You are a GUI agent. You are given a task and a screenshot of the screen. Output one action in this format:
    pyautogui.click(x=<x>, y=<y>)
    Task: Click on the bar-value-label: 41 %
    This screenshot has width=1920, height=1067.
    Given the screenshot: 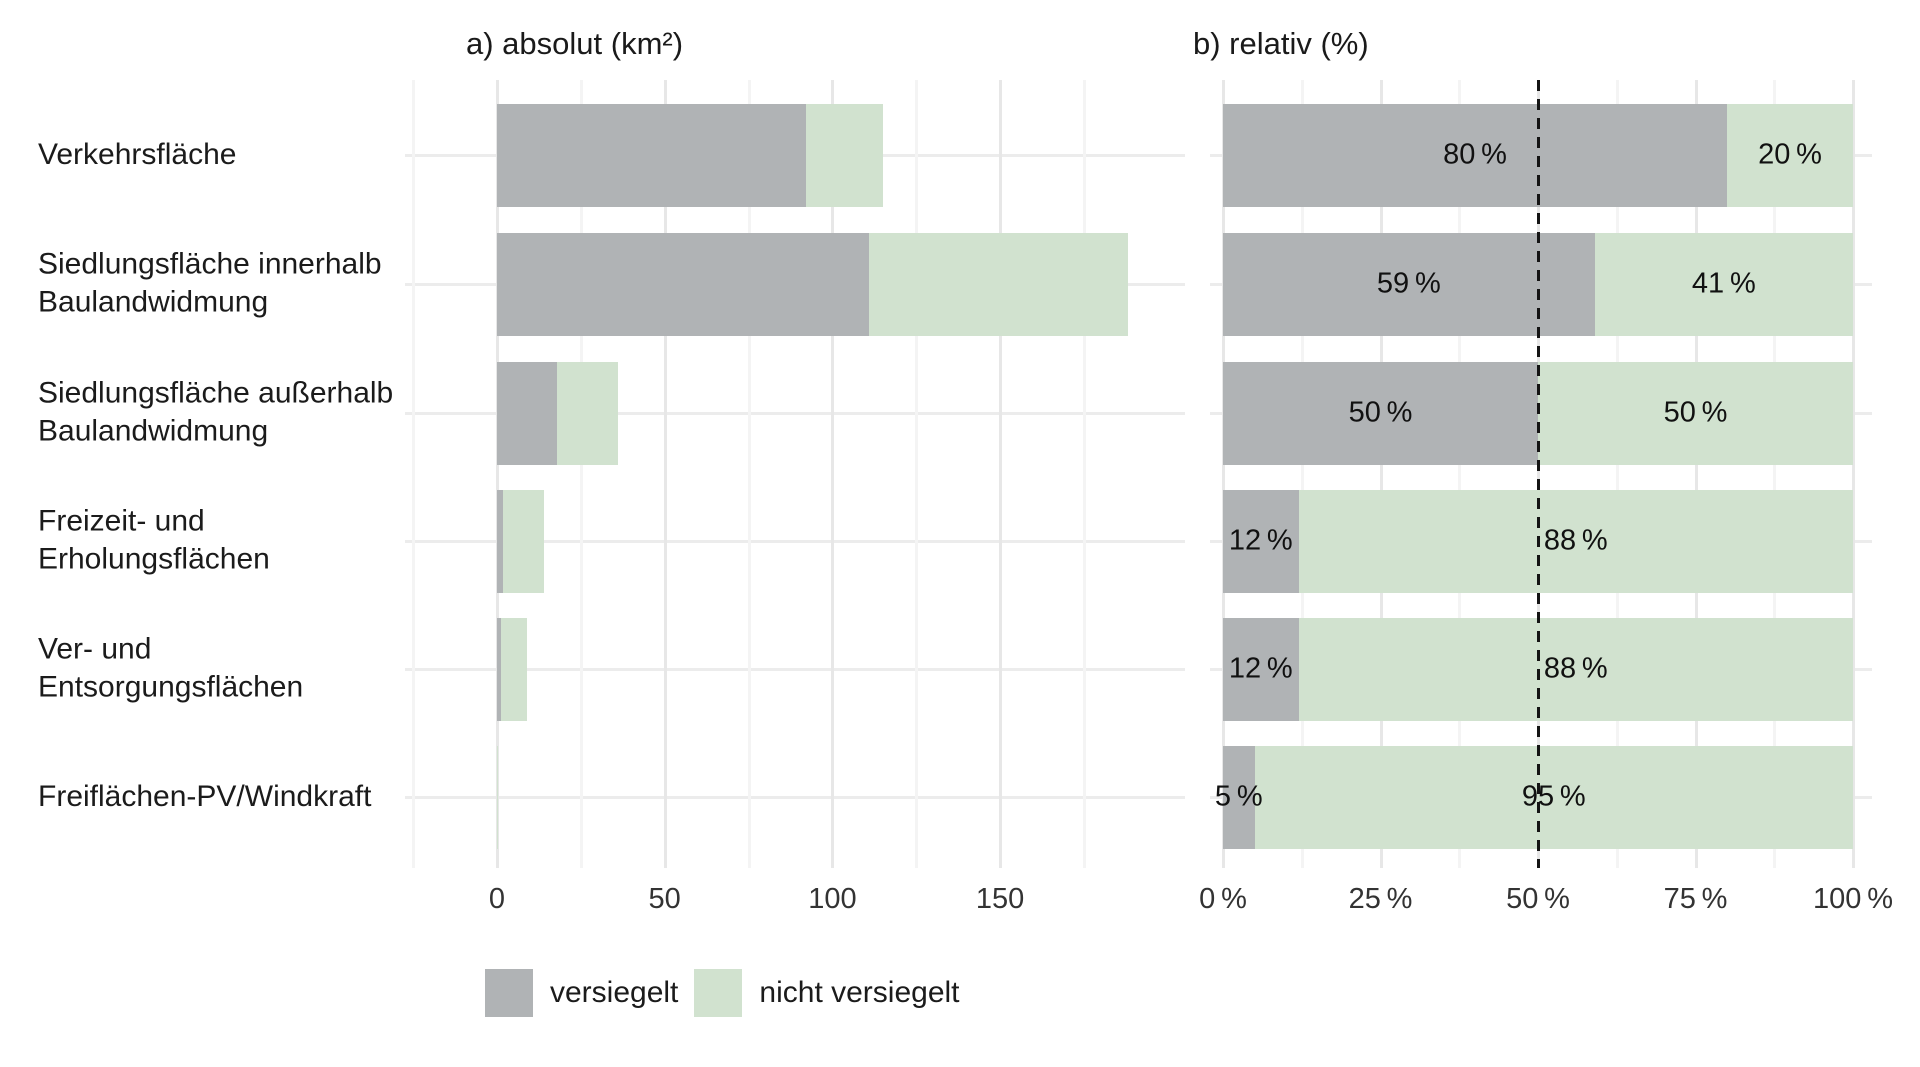 What is the action you would take?
    pyautogui.click(x=1723, y=283)
    